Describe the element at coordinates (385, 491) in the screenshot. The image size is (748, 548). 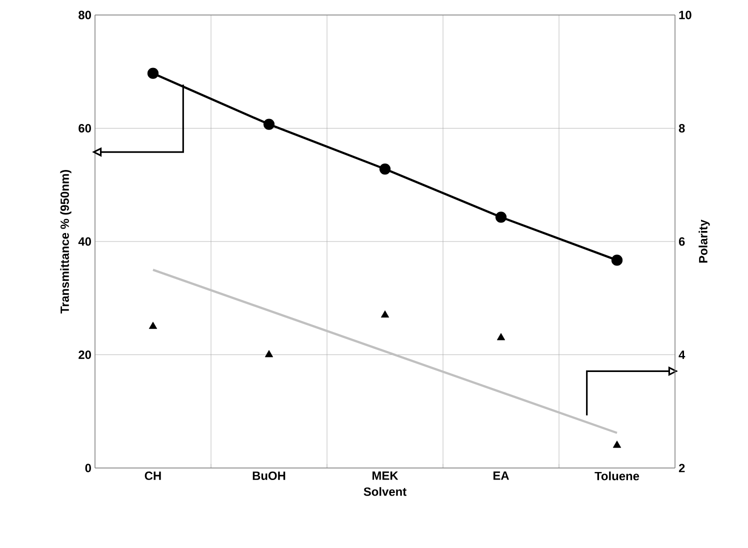
I see `x-axis-title: Solvent` at that location.